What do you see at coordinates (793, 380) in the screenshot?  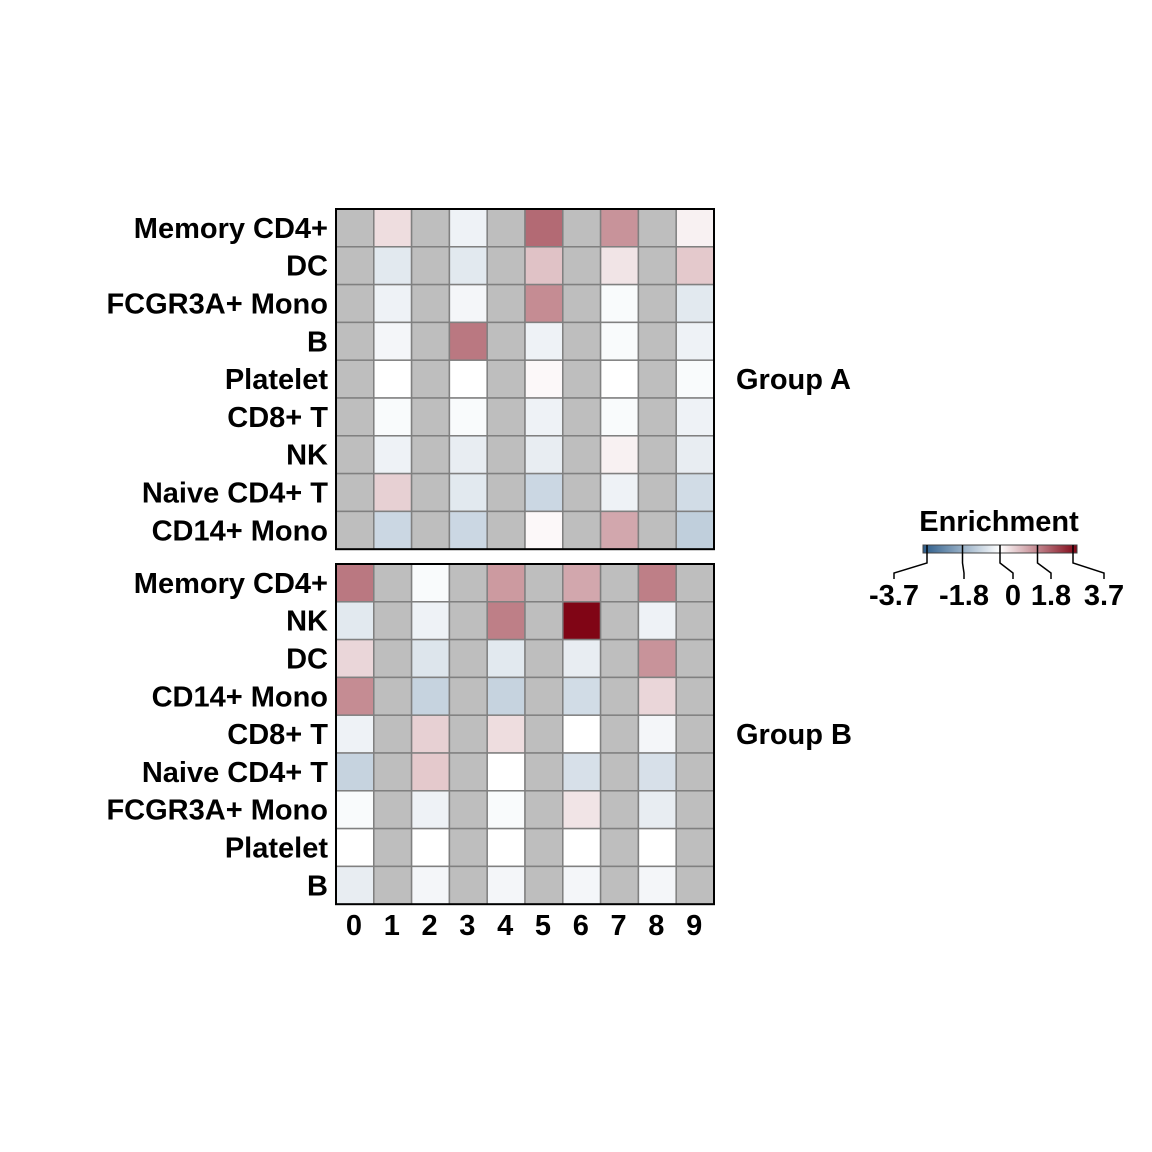 I see `group-label: Group A` at bounding box center [793, 380].